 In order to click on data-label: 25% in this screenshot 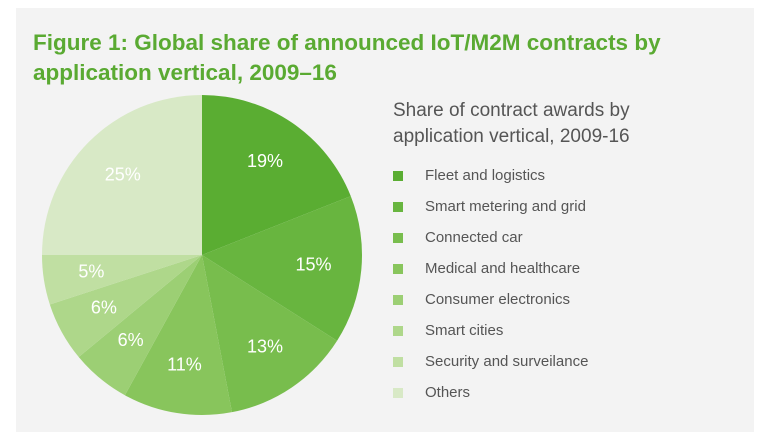, I will do `click(123, 175)`.